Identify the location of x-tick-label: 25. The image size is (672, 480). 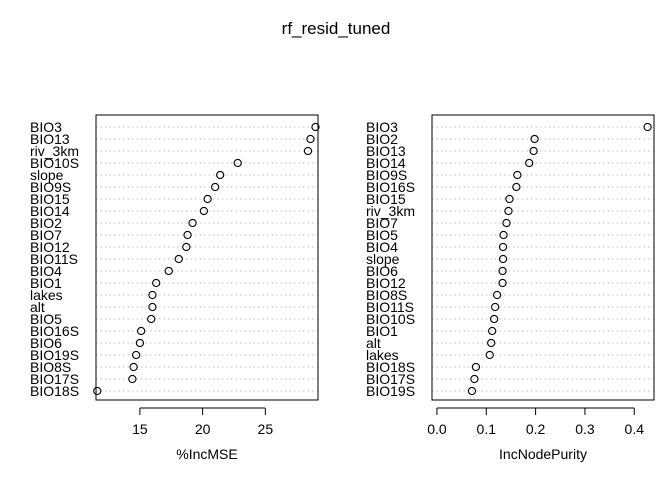
(266, 429).